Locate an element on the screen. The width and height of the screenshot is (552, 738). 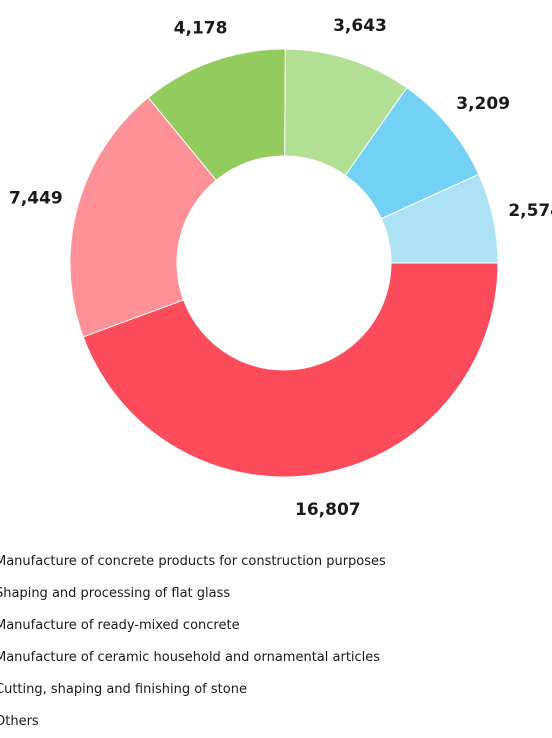
data-label-1: 16,807 is located at coordinates (328, 510).